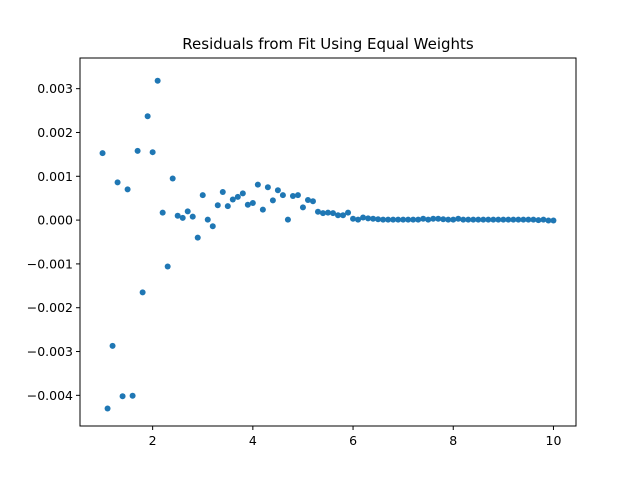  What do you see at coordinates (554, 440) in the screenshot?
I see `x-tick-label: 10` at bounding box center [554, 440].